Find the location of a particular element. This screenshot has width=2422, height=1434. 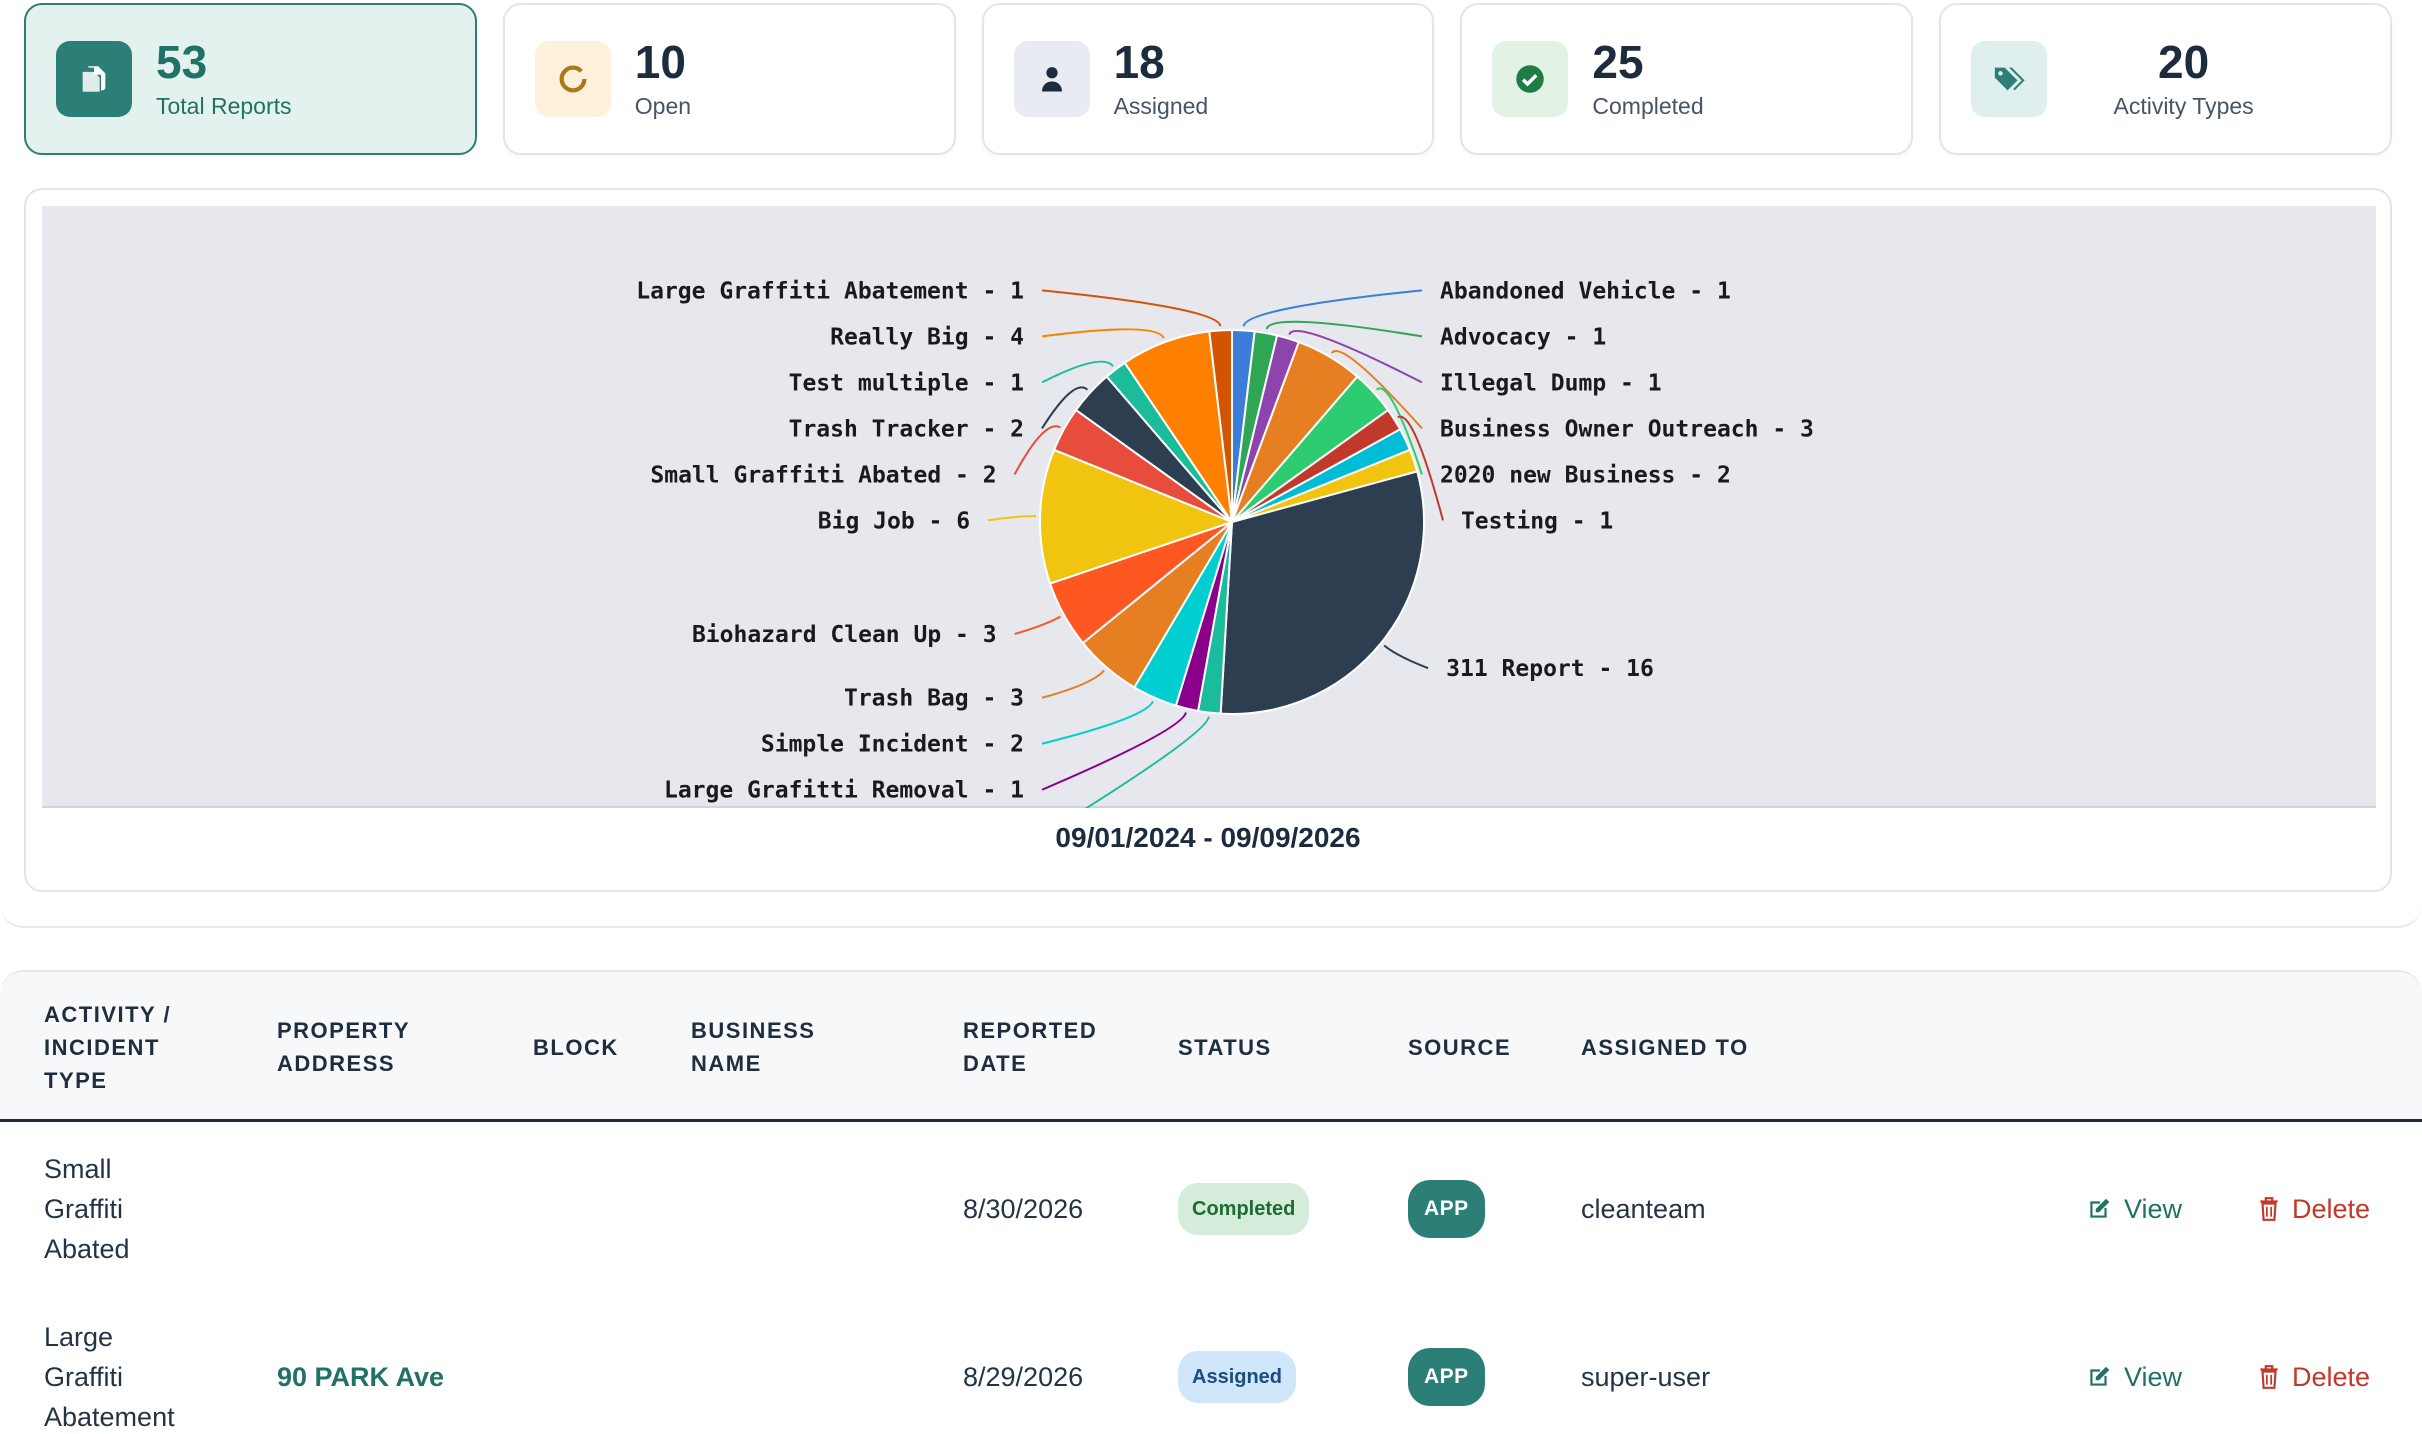

column-header: PROPERTY ADDRESS is located at coordinates (343, 1047).